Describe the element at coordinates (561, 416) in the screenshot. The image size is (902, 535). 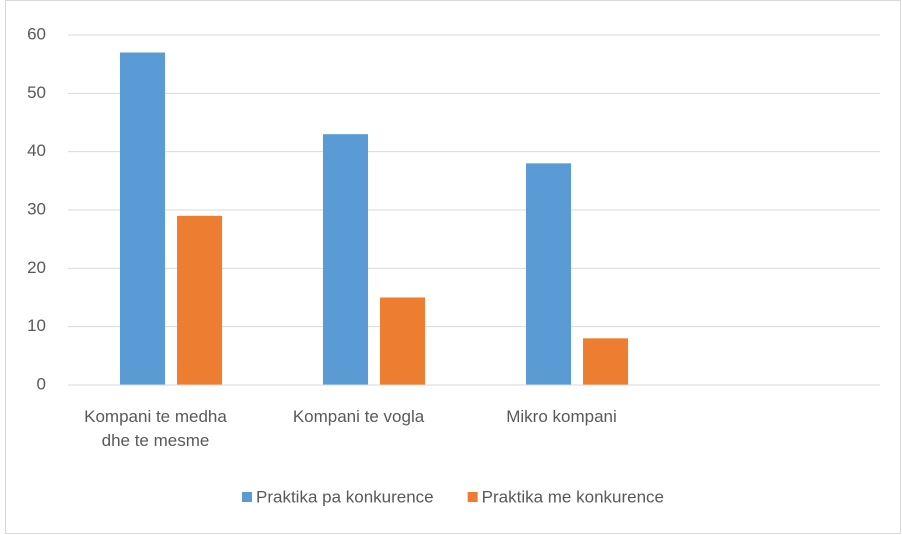
I see `x-tick-label: Mikro kompani` at that location.